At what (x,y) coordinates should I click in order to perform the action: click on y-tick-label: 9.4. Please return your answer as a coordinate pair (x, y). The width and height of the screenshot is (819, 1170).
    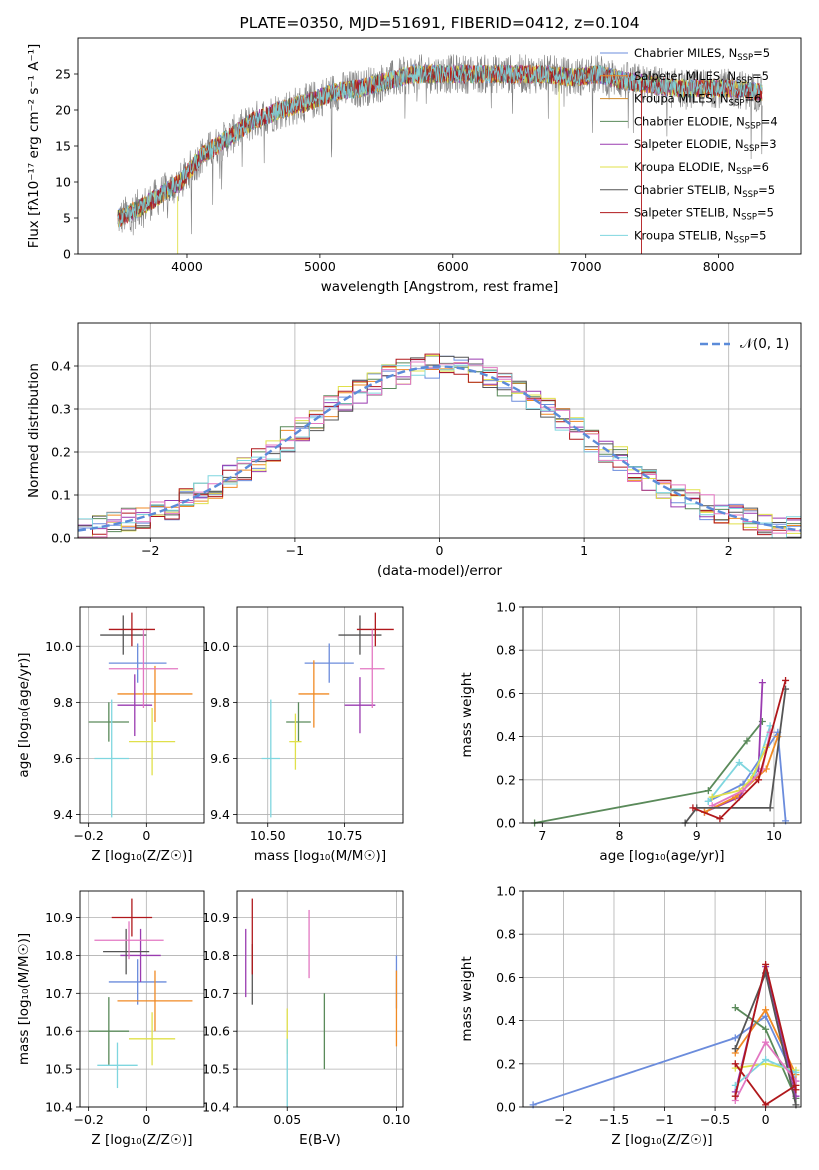
    Looking at the image, I should click on (220, 814).